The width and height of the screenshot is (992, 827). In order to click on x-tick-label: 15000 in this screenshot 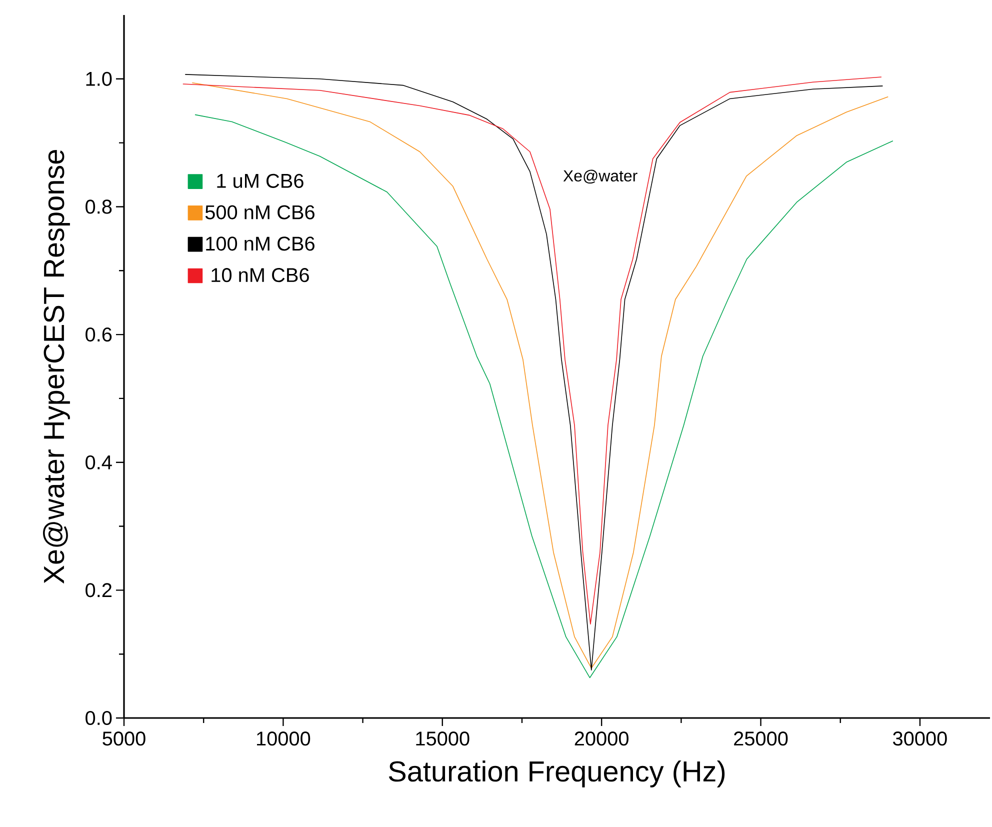, I will do `click(443, 739)`.